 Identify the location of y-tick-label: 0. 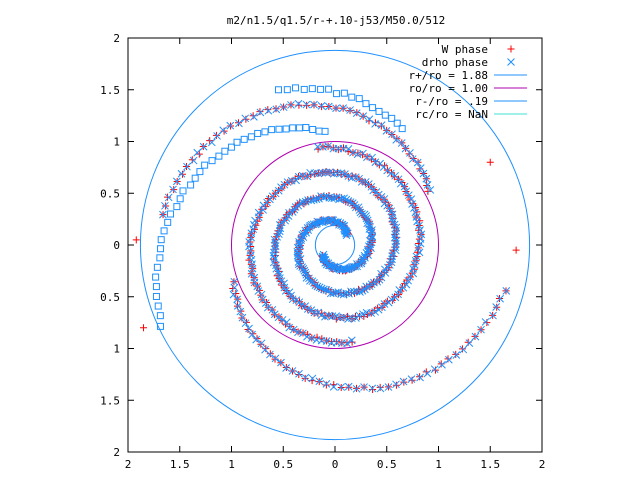
(116, 245).